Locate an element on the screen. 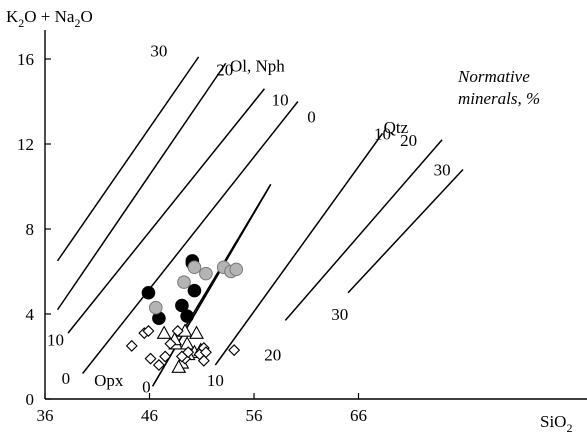 This screenshot has width=587, height=435. data-point-layer is located at coordinates (184, 313).